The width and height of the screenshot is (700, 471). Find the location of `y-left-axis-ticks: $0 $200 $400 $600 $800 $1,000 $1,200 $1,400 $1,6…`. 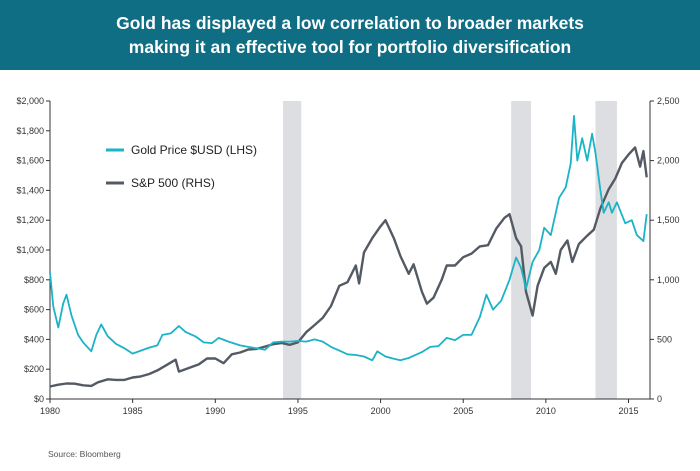

y-left-axis-ticks: $0 $200 $400 $600 $800 $1,000 $1,200 $1,400 $1,6… is located at coordinates (33, 250).